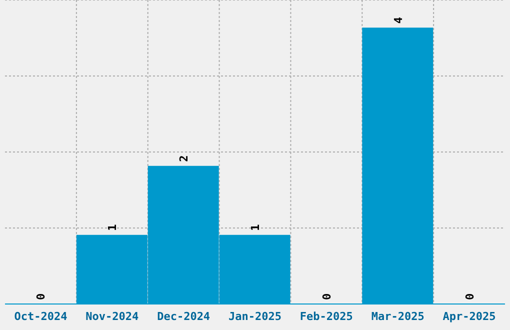 The height and width of the screenshot is (330, 510). Describe the element at coordinates (183, 316) in the screenshot. I see `x-tick-label: Dec-2024` at that location.